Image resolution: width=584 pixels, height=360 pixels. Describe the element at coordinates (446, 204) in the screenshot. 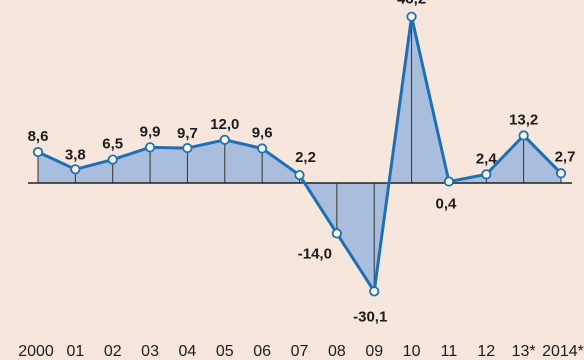

I see `value-label-11: 0,4` at that location.